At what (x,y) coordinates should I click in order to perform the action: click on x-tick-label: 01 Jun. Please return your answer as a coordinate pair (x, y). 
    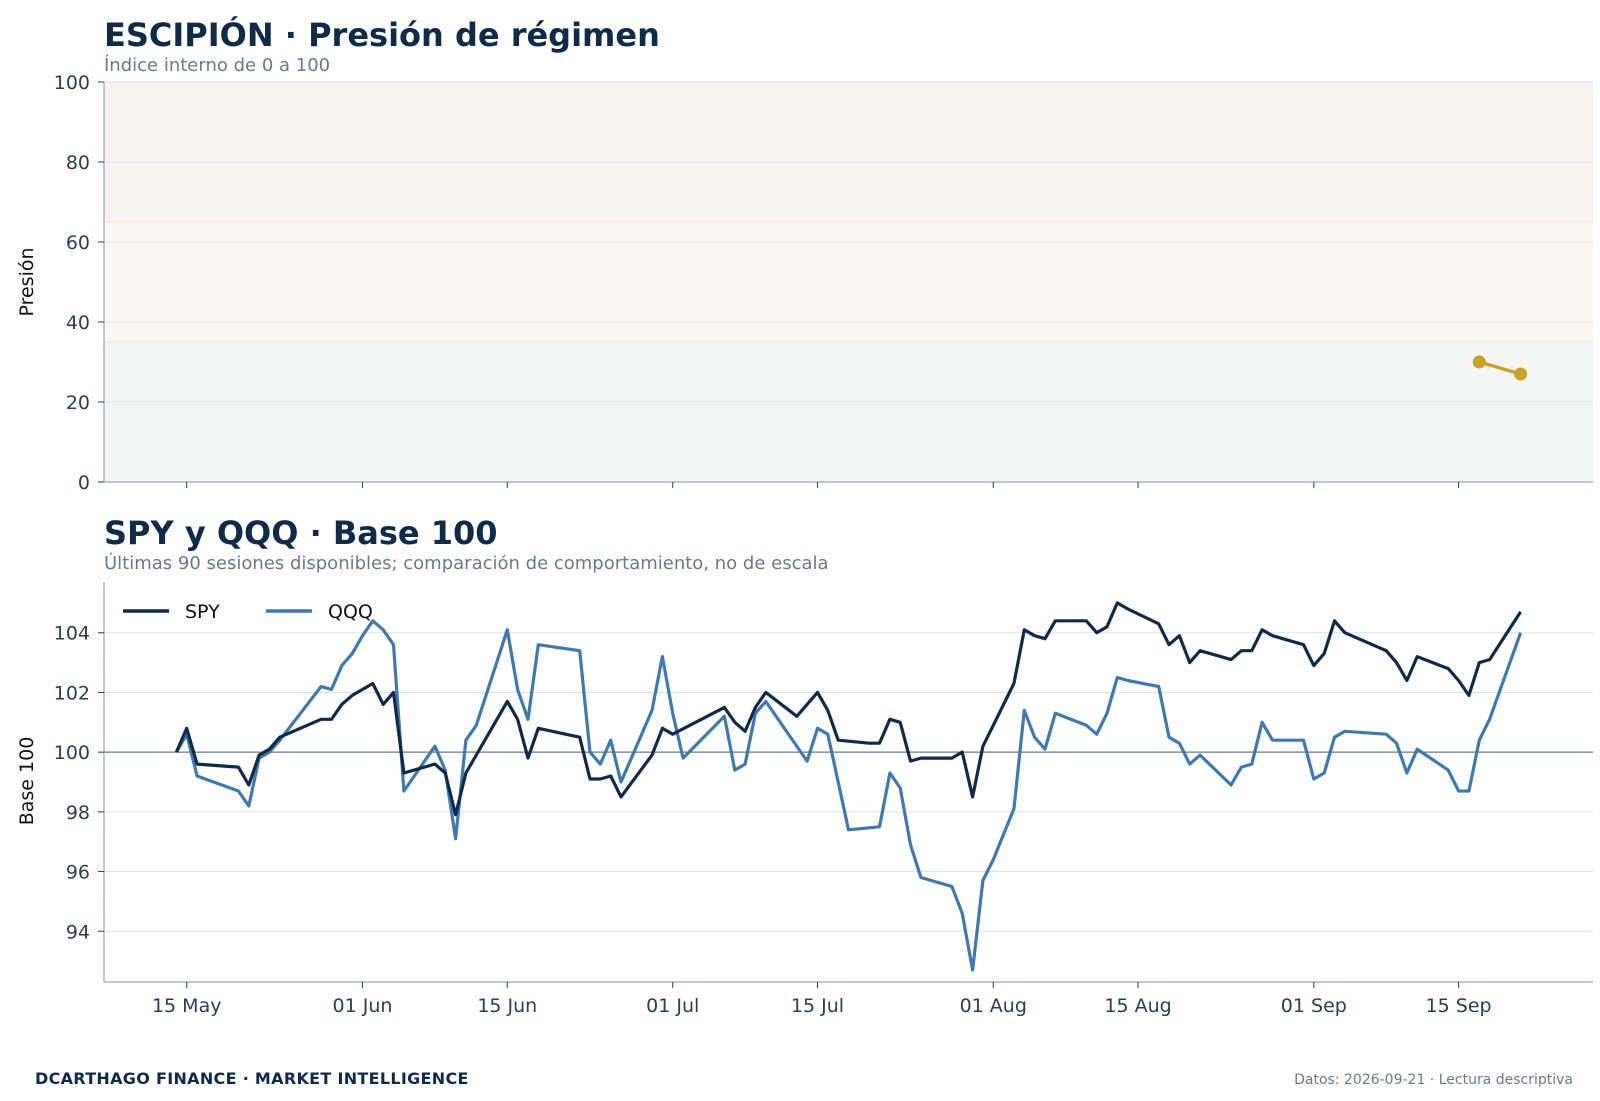
    Looking at the image, I should click on (363, 1006).